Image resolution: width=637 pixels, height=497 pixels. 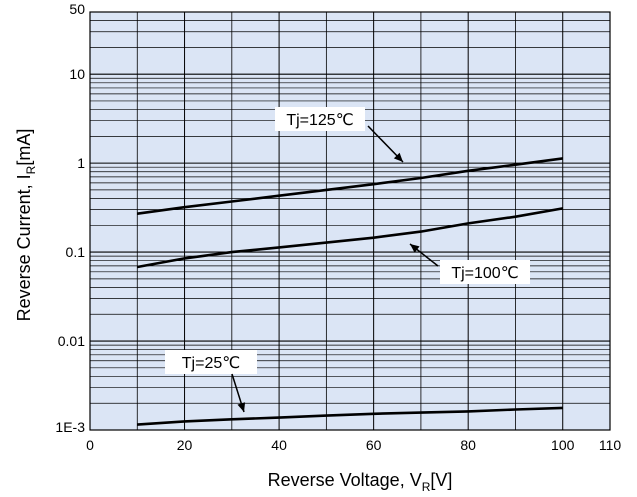 What do you see at coordinates (77, 9) in the screenshot?
I see `y-tick-label: 50` at bounding box center [77, 9].